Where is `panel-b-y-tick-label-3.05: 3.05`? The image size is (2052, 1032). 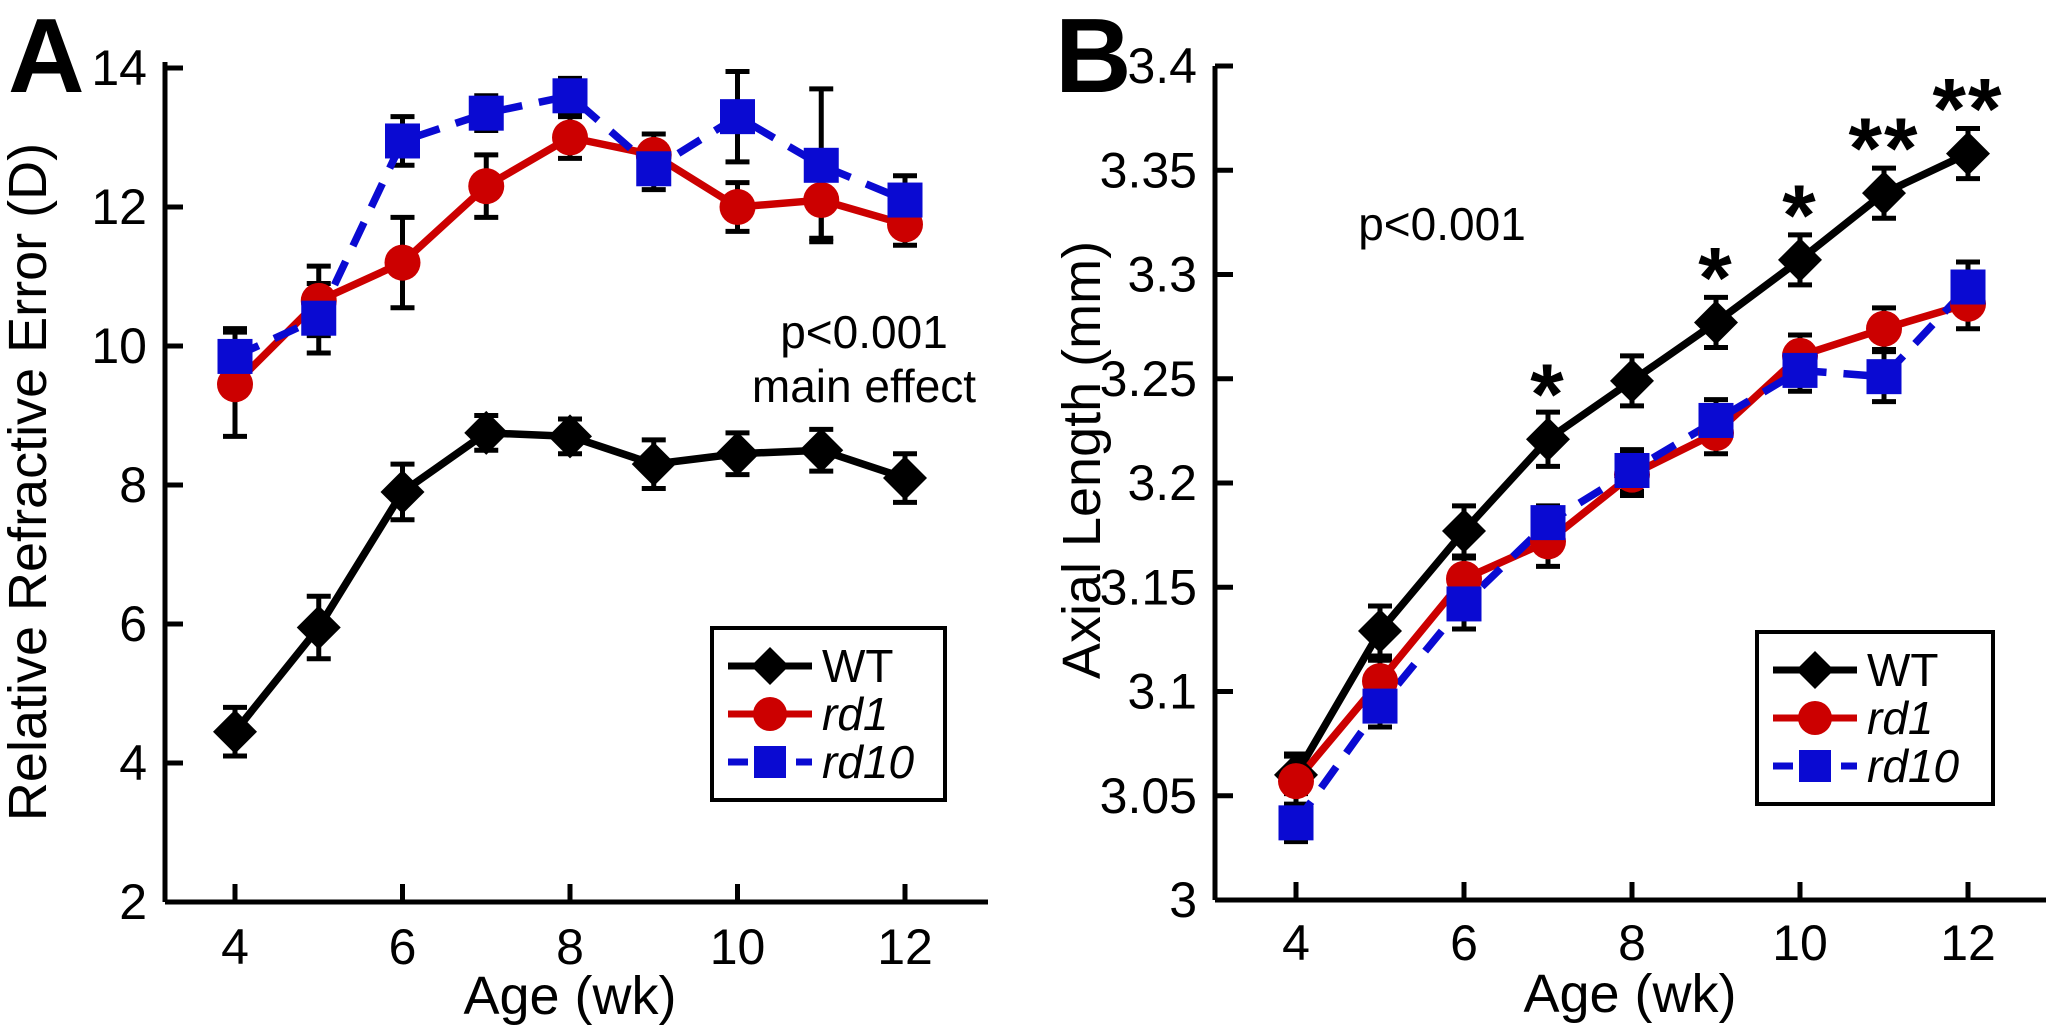
panel-b-y-tick-label-3.05: 3.05 is located at coordinates (1148, 796).